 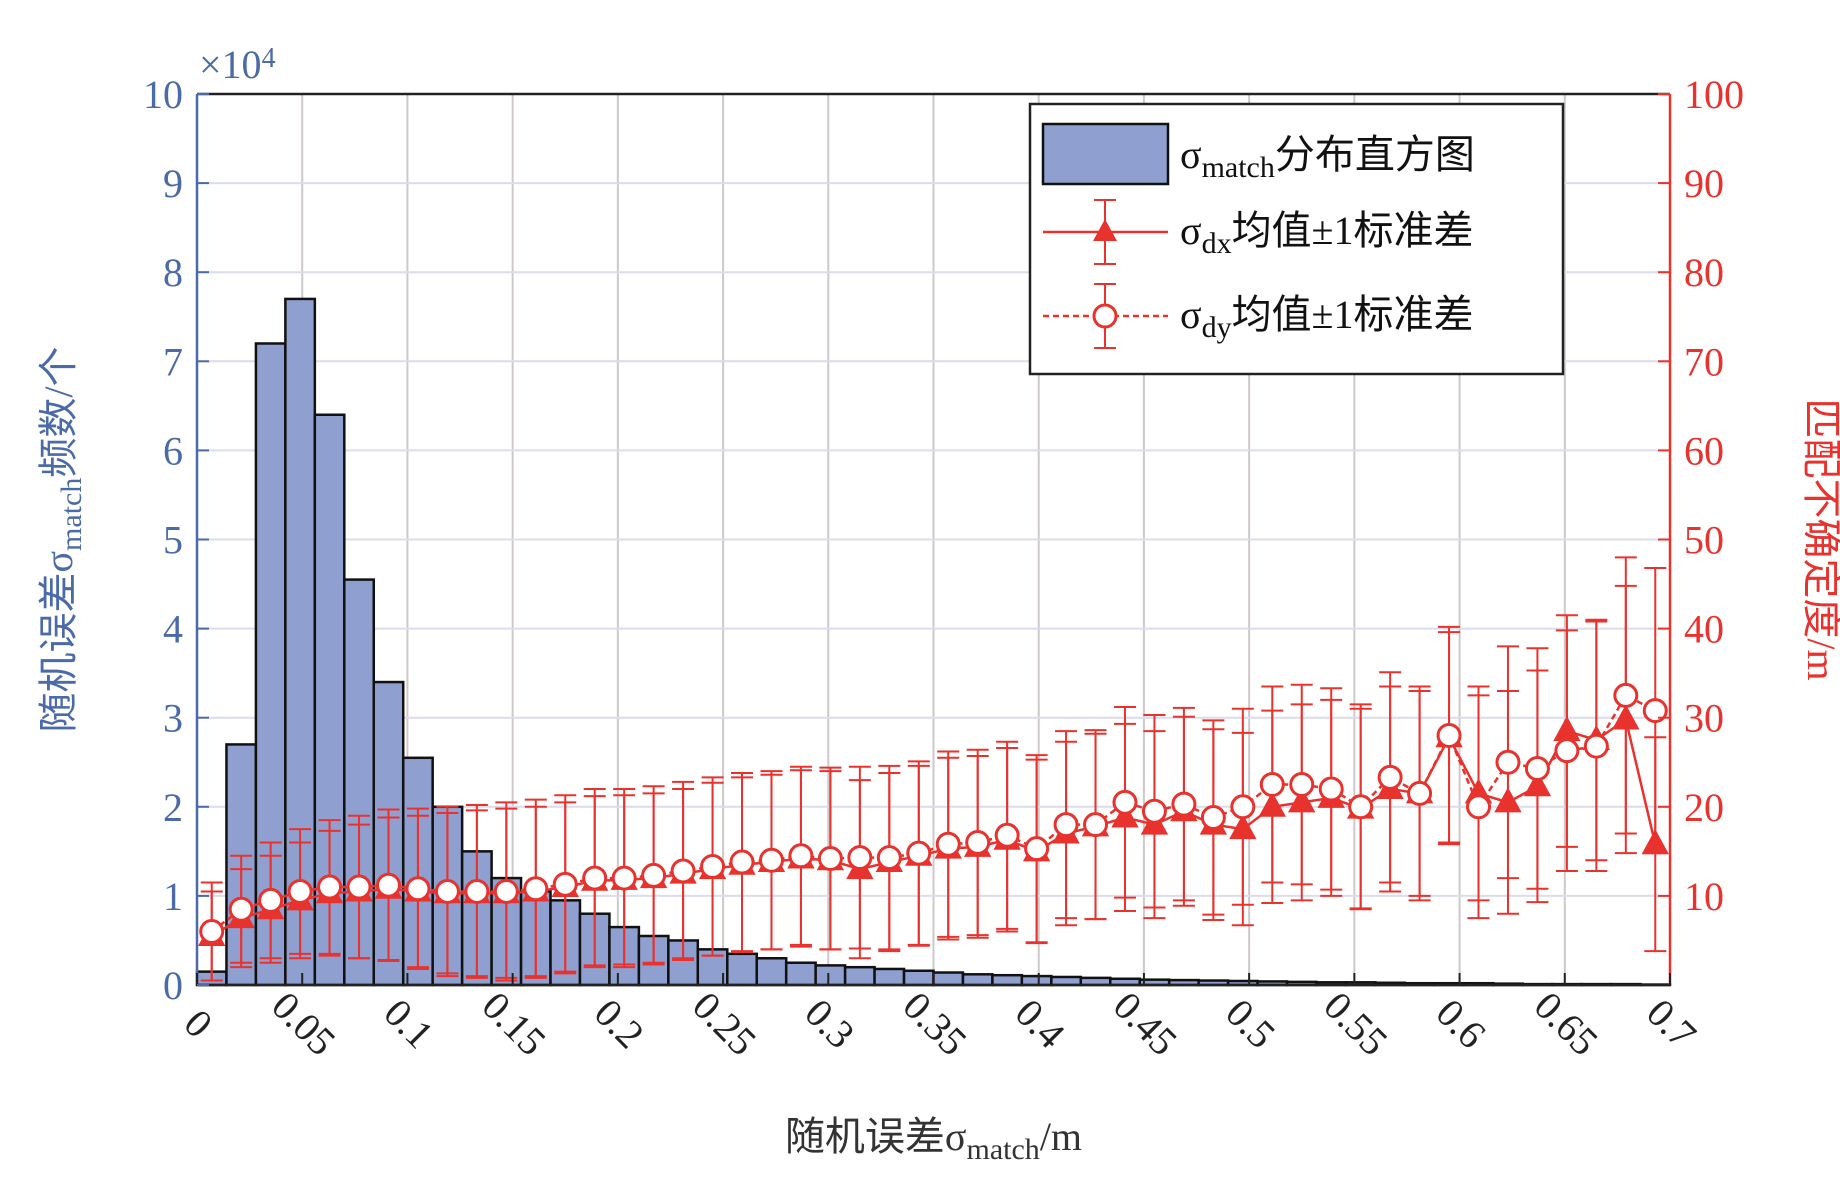 I want to click on y2-tick-label: 60, so click(x=1704, y=450).